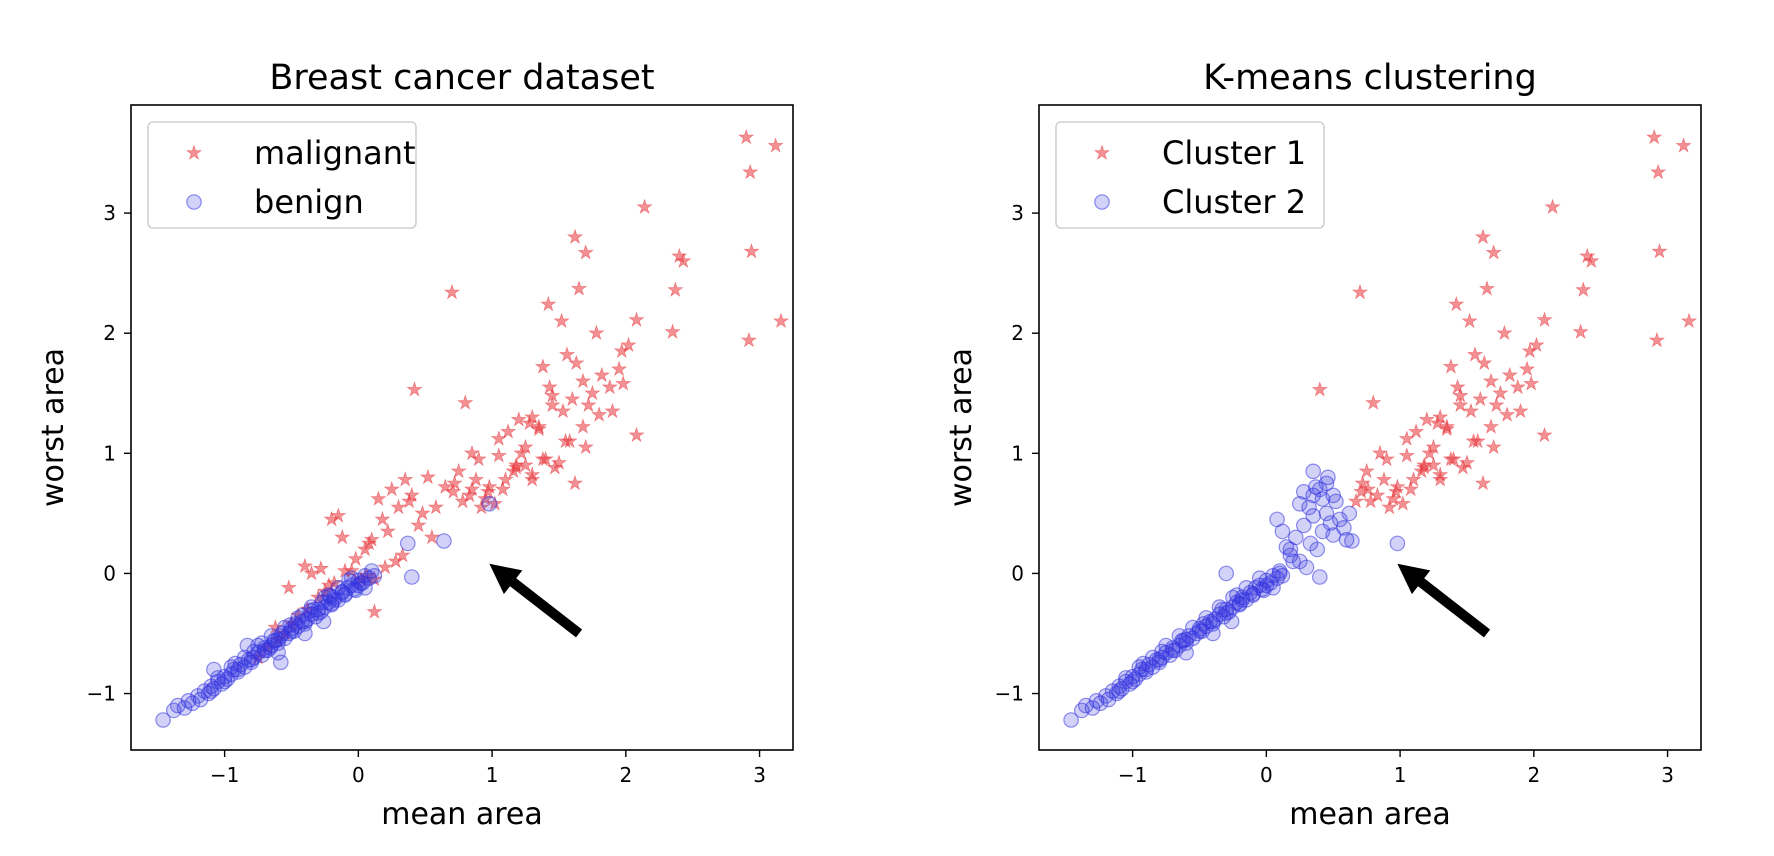  What do you see at coordinates (1132, 775) in the screenshot?
I see `x-tick-label: −1` at bounding box center [1132, 775].